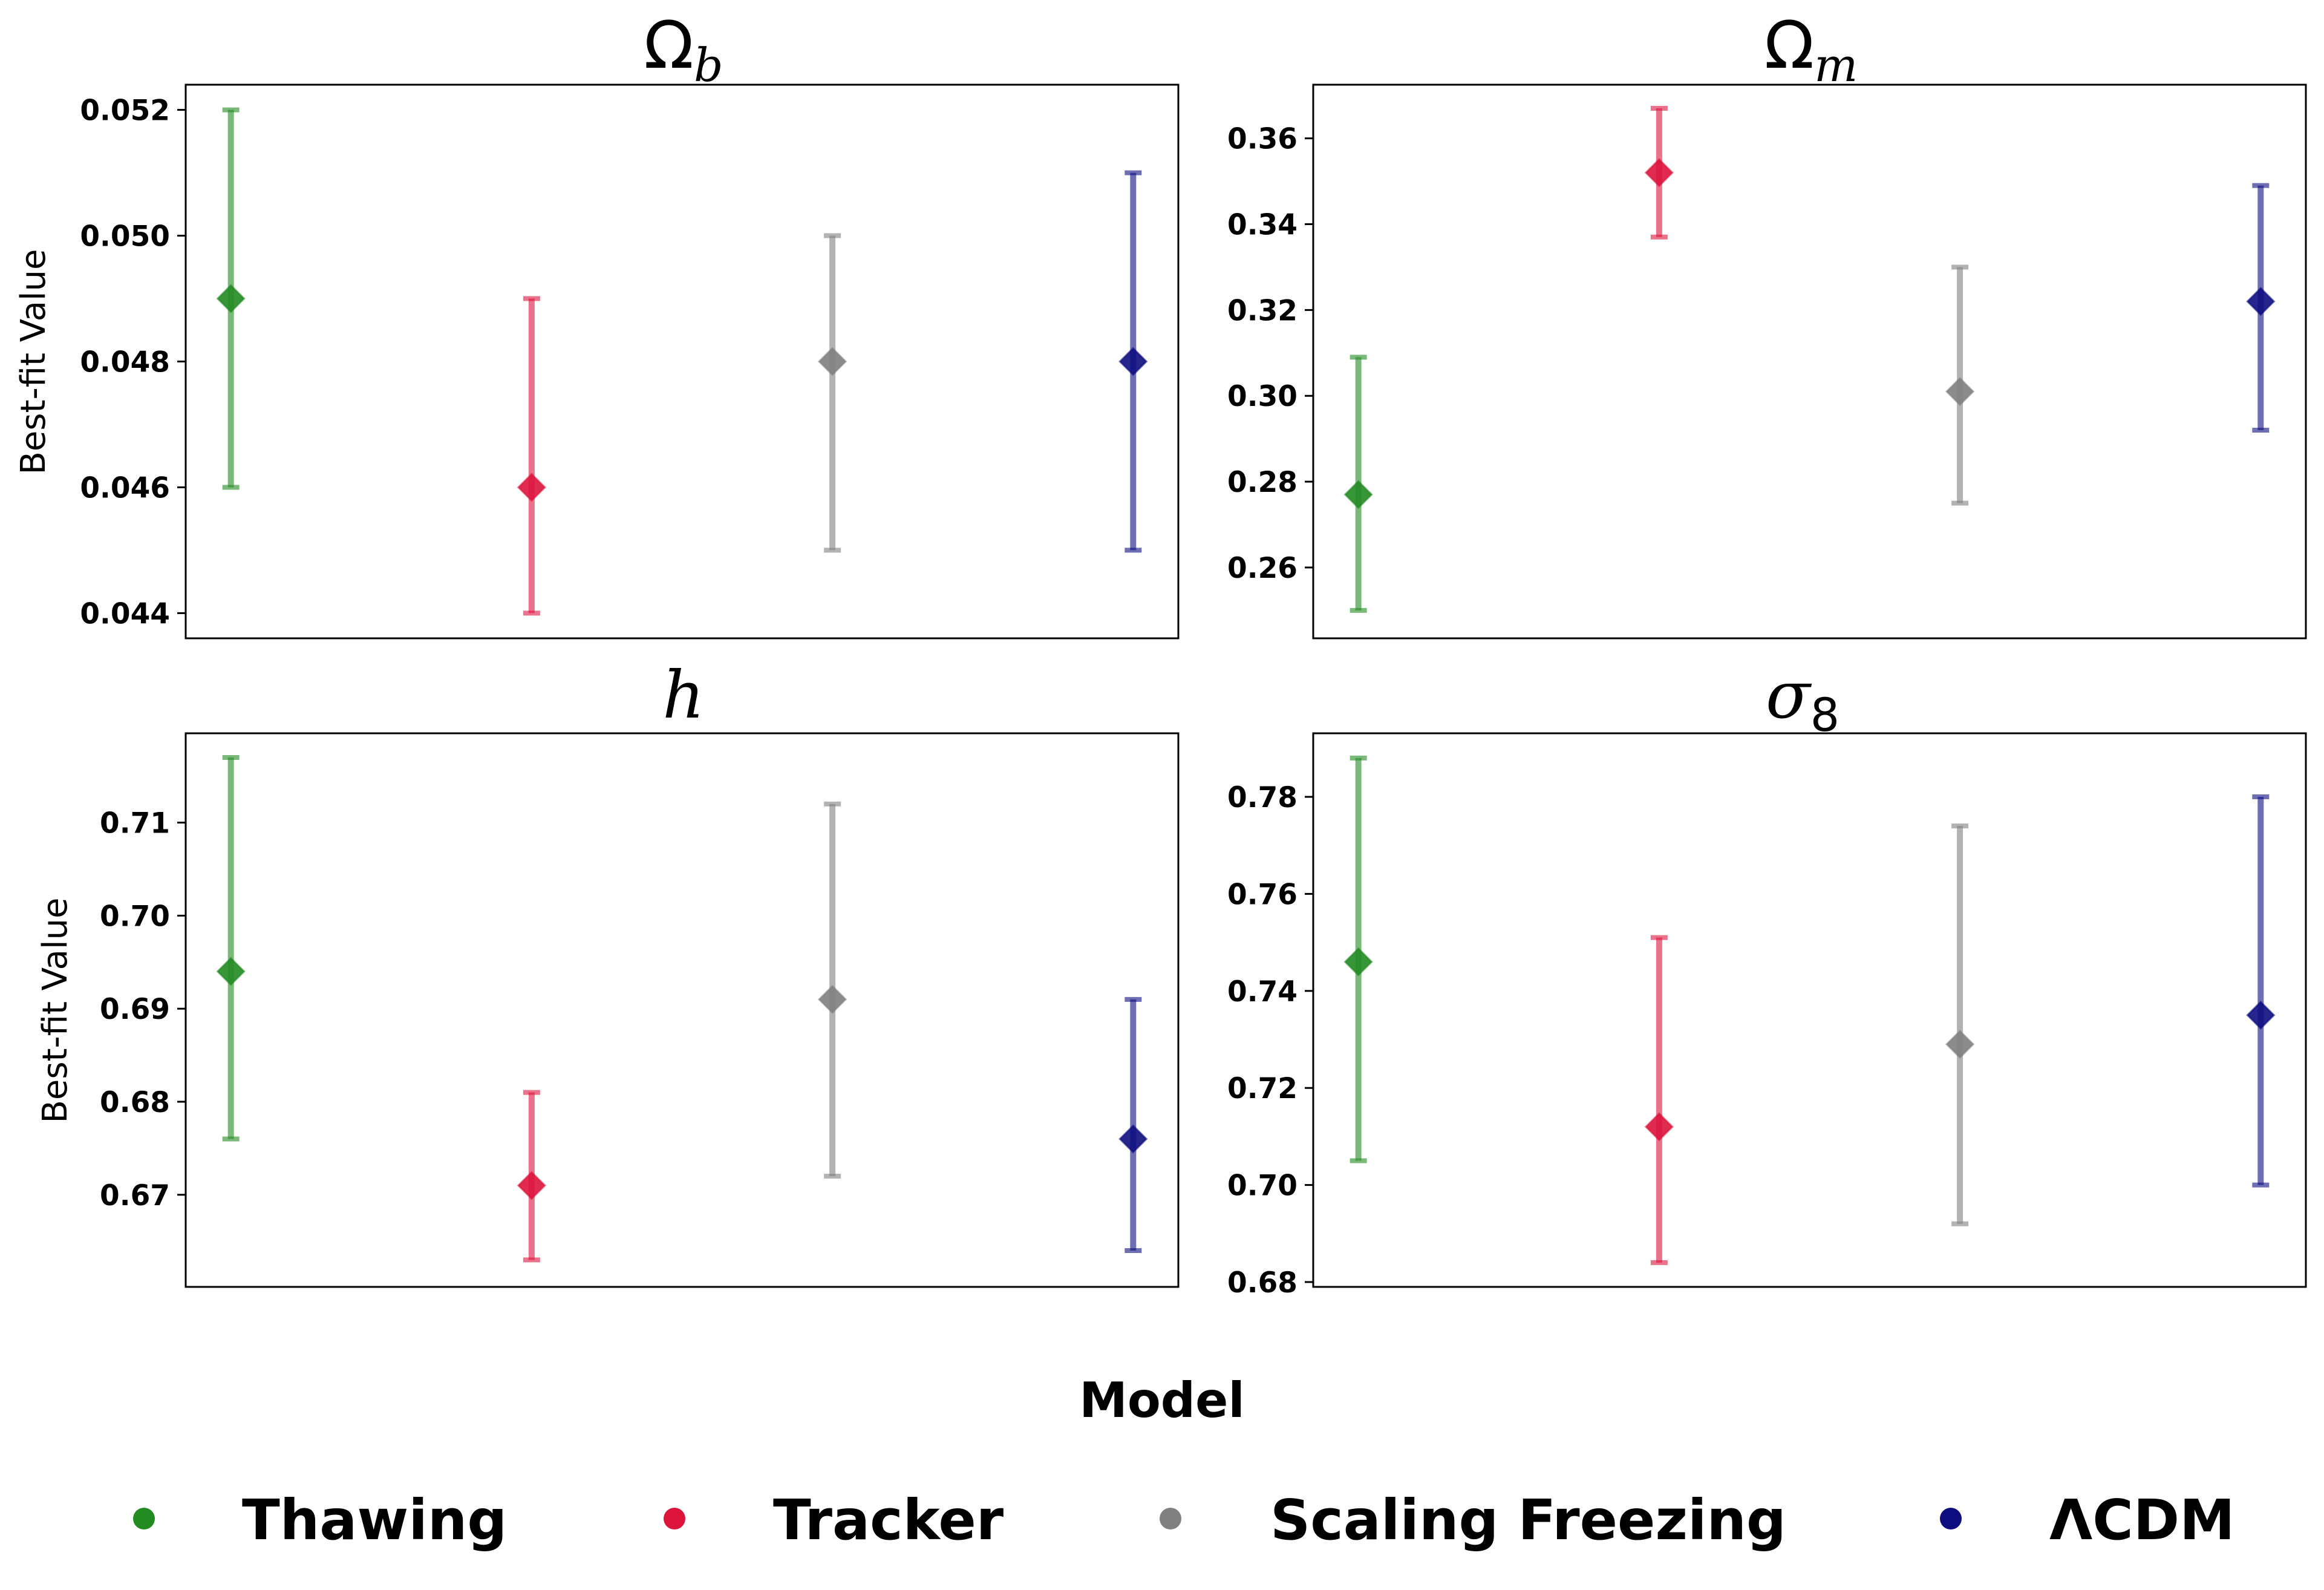 The image size is (2324, 1590). What do you see at coordinates (33, 362) in the screenshot?
I see `subplot-omega-b-ylabel: Best-fit Value` at bounding box center [33, 362].